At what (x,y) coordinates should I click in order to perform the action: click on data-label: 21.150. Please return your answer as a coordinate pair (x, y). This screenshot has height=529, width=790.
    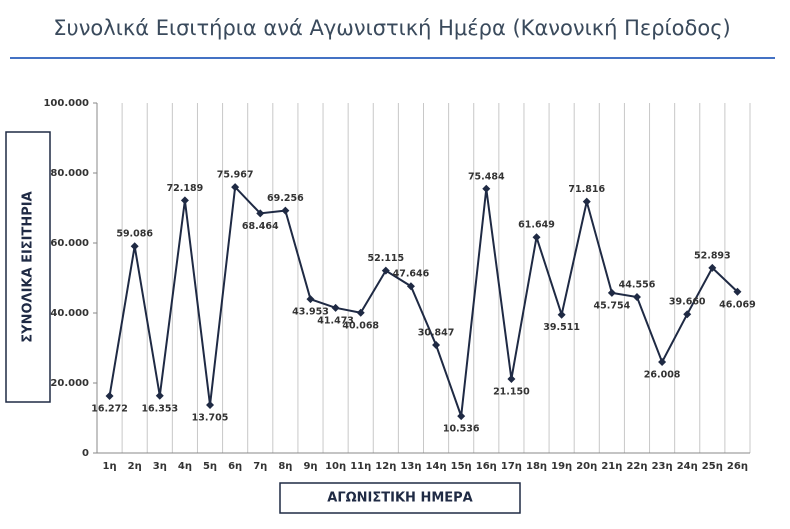
    Looking at the image, I should click on (511, 391).